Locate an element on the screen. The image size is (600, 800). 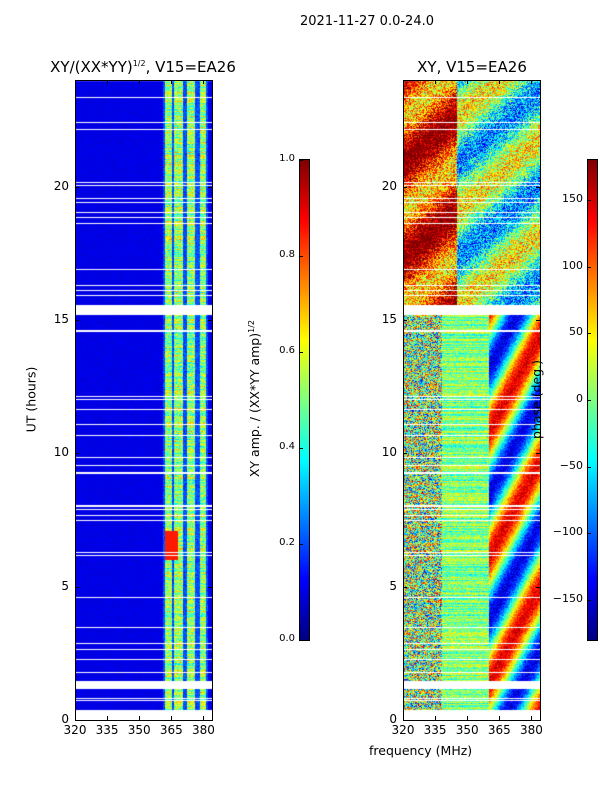
colorbar-tick-label: 50 is located at coordinates (576, 332).